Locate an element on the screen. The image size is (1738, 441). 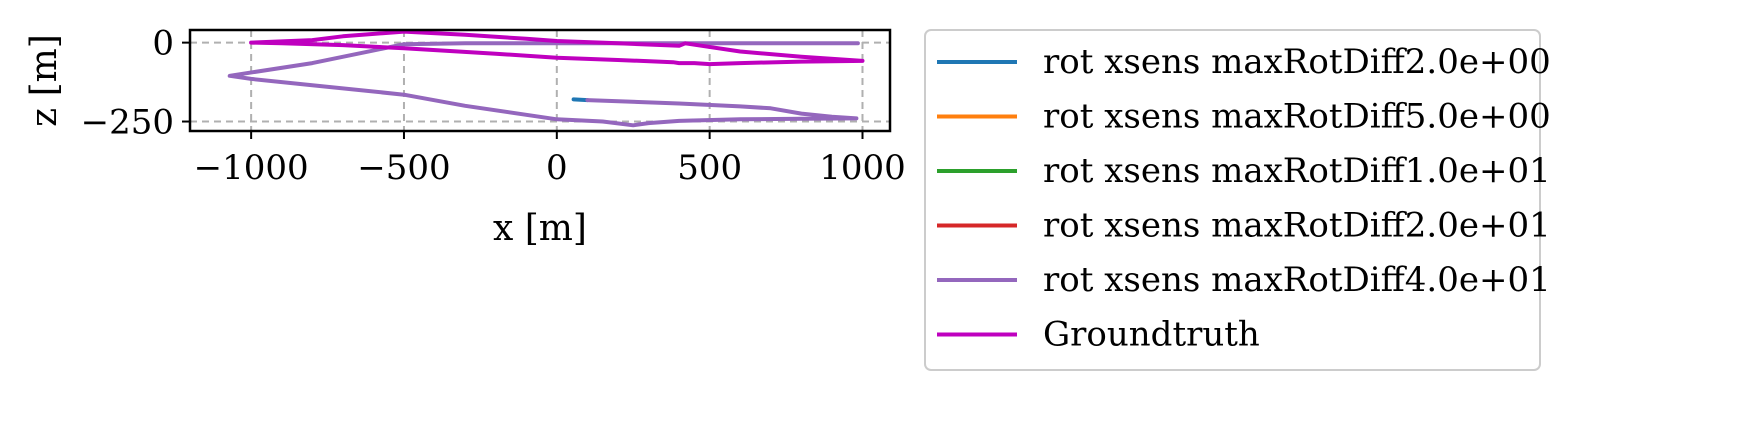
y-tick-label: −250 is located at coordinates (127, 123).